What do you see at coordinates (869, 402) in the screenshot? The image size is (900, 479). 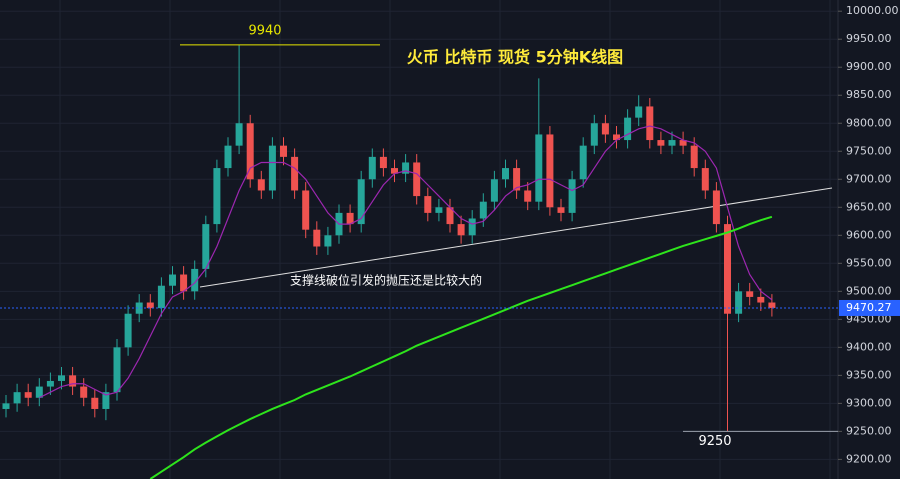 I see `y-tick-label: 9300.00` at bounding box center [869, 402].